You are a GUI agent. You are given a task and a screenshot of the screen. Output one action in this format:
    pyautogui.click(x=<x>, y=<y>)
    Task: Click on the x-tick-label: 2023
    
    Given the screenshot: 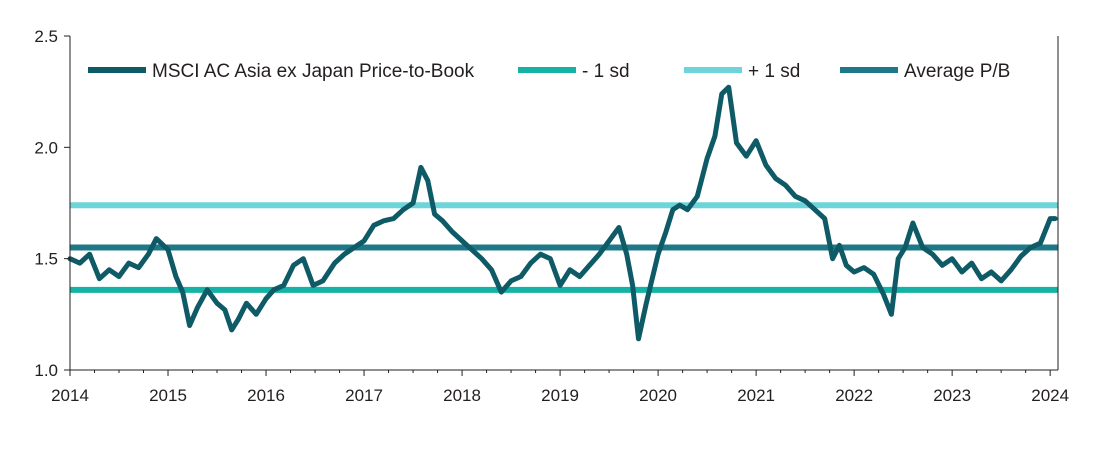 What is the action you would take?
    pyautogui.click(x=952, y=395)
    